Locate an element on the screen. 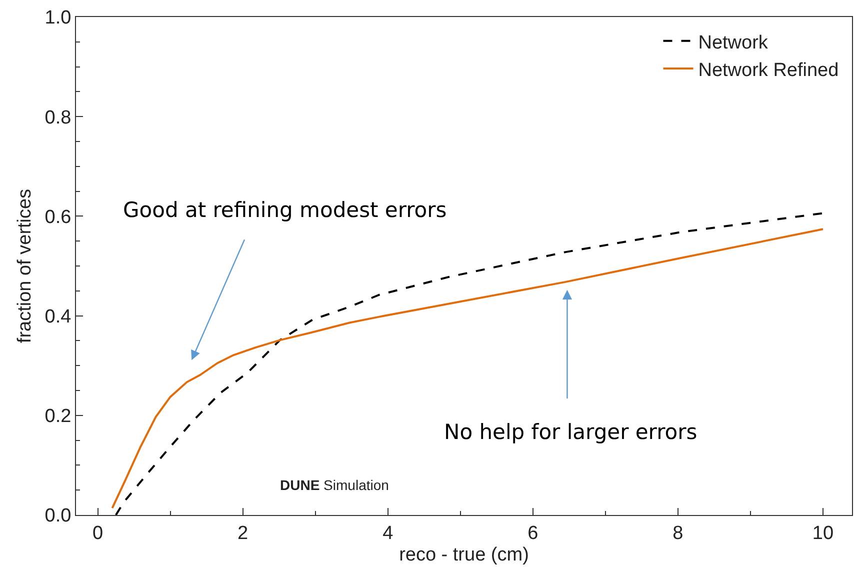 This screenshot has height=567, width=855. x-tick-label: 4 is located at coordinates (388, 533).